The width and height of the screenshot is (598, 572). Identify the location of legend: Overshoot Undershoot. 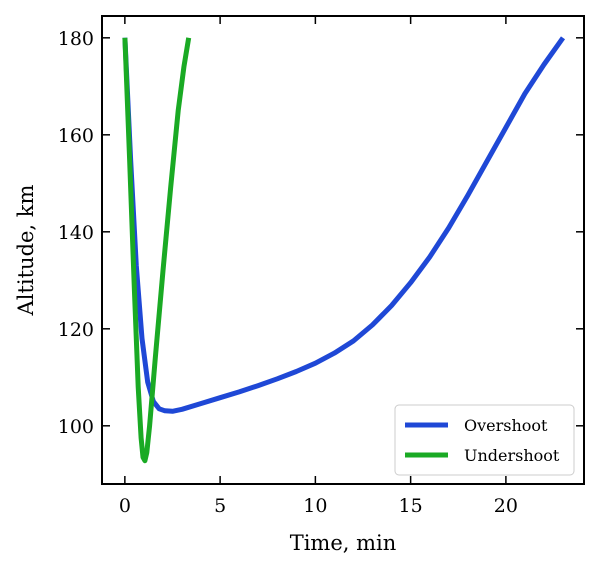
(484, 440).